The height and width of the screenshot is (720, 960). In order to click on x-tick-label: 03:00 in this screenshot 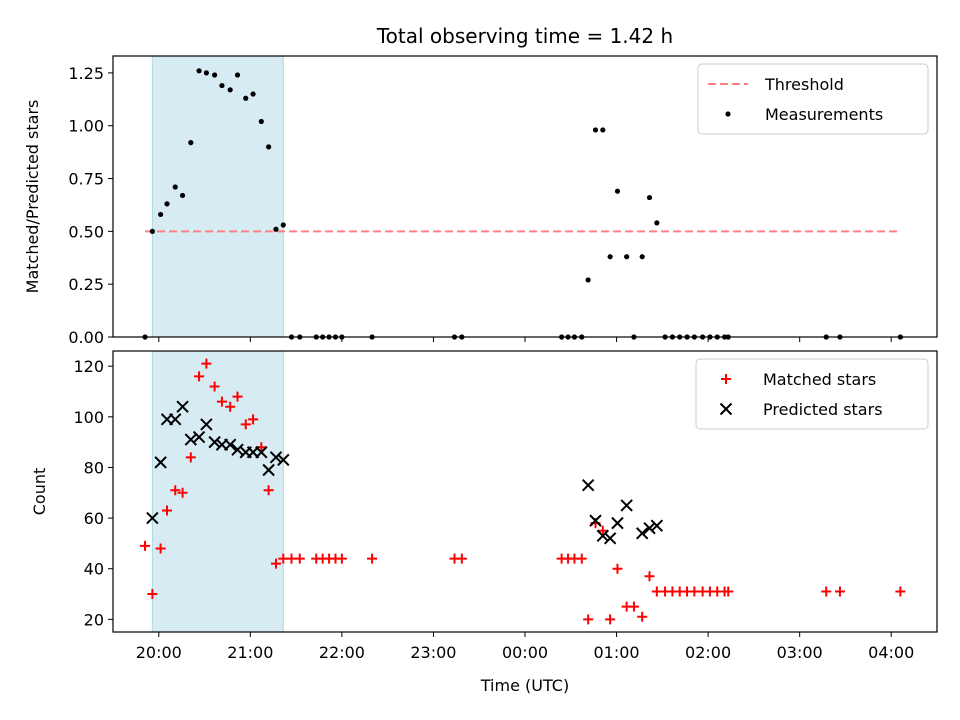, I will do `click(800, 652)`.